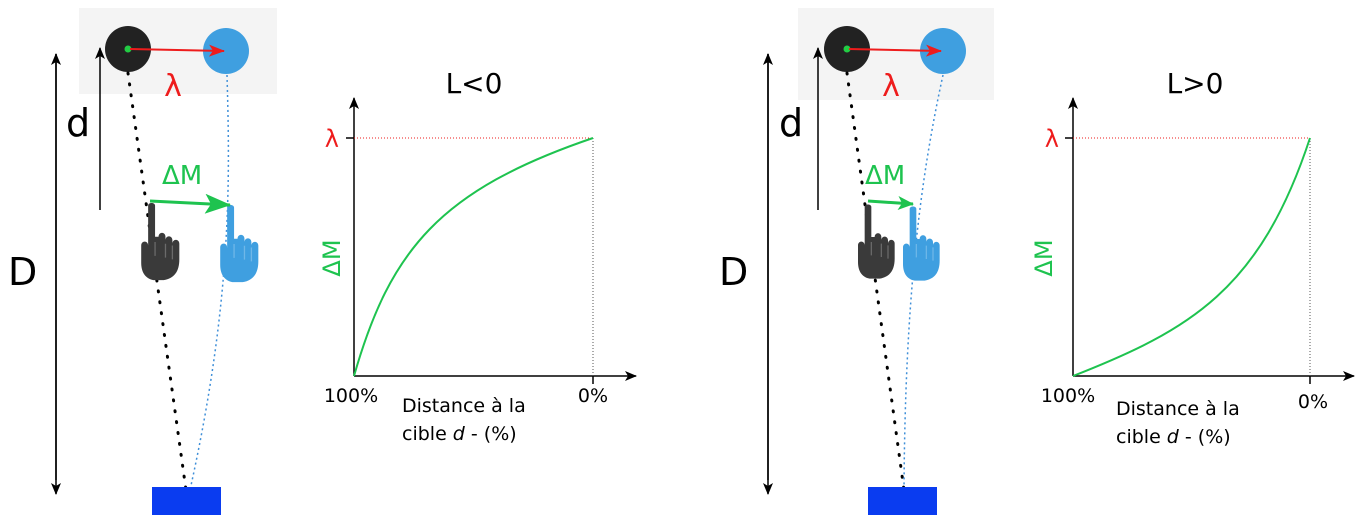 The width and height of the screenshot is (1360, 516). Describe the element at coordinates (876, 241) in the screenshot. I see `black-hand-icon` at that location.